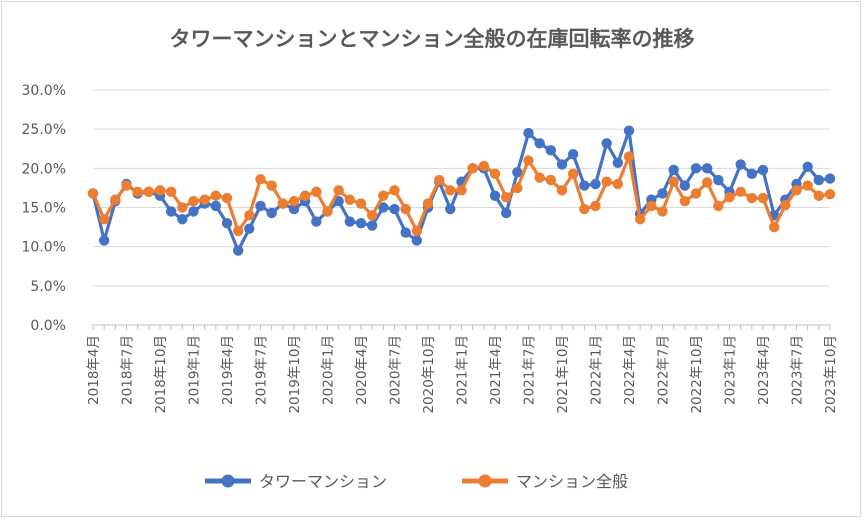  Describe the element at coordinates (48, 287) in the screenshot. I see `y-tick-label: 5.0%` at that location.